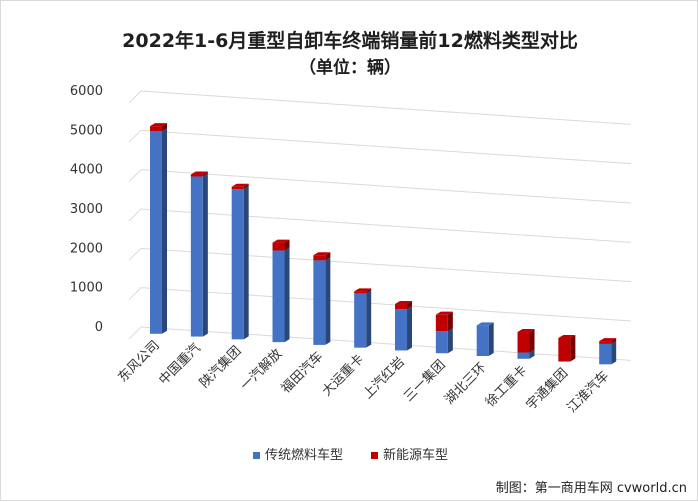 The image size is (698, 502). What do you see at coordinates (86, 130) in the screenshot?
I see `y-tick-label: 5000` at bounding box center [86, 130].